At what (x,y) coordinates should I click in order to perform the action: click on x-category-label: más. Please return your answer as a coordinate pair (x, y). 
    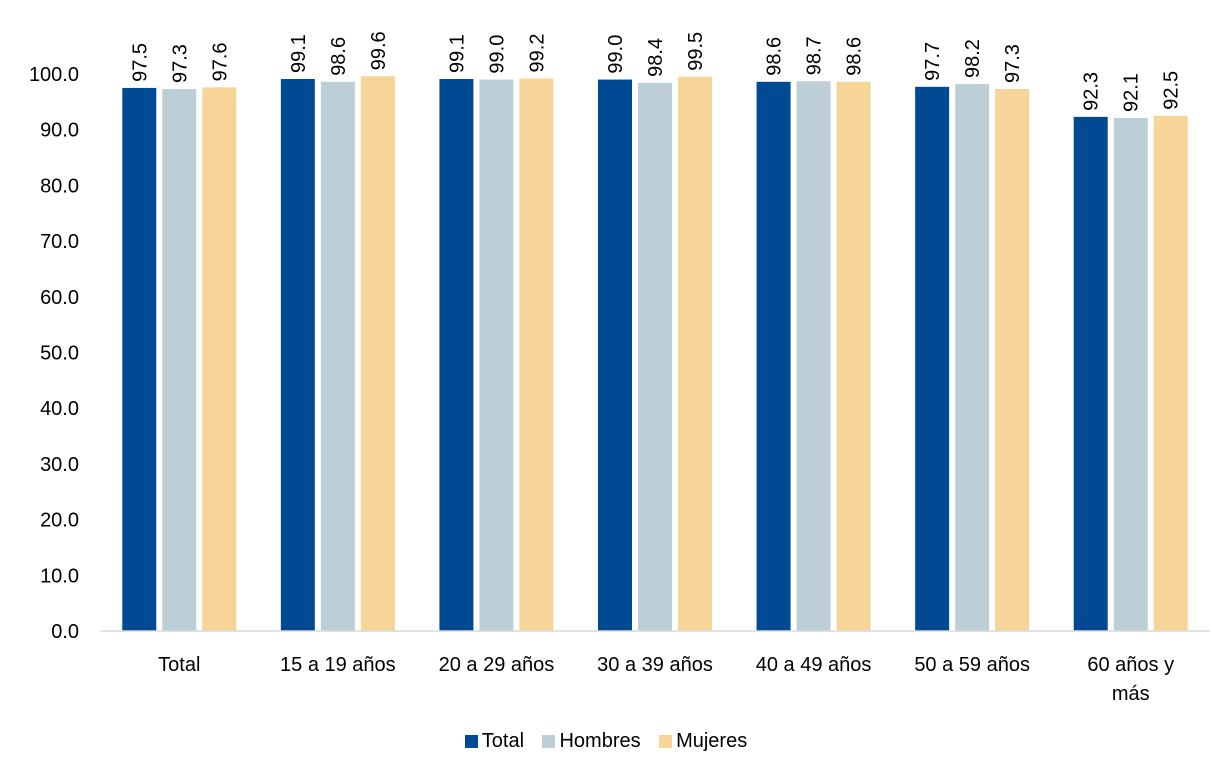
    Looking at the image, I should click on (1131, 694).